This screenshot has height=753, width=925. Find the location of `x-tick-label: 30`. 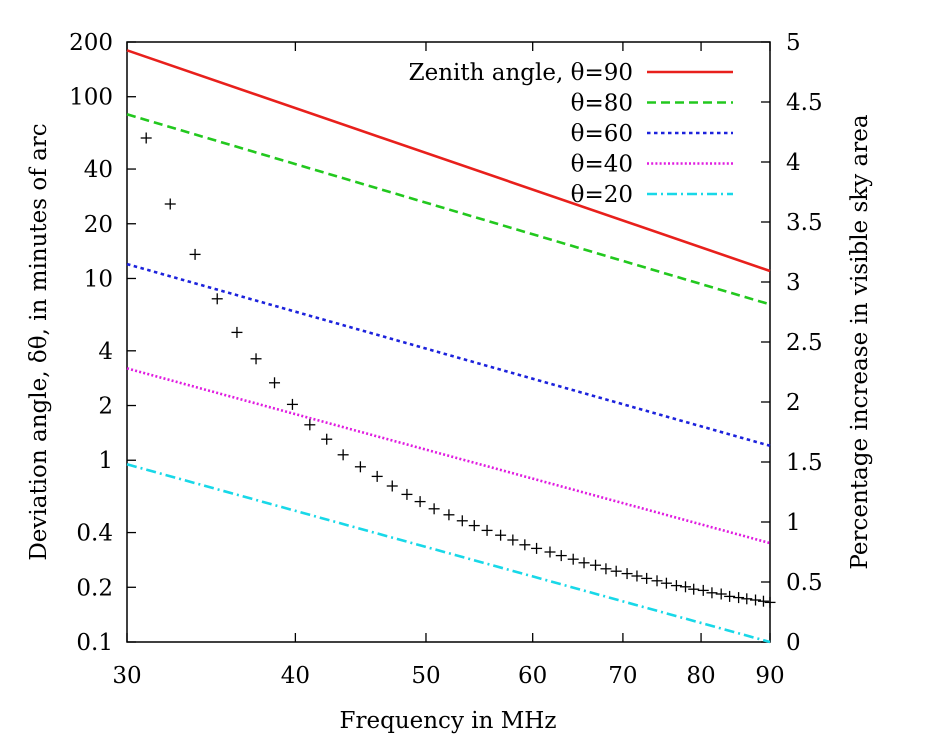

x-tick-label: 30 is located at coordinates (126, 676).